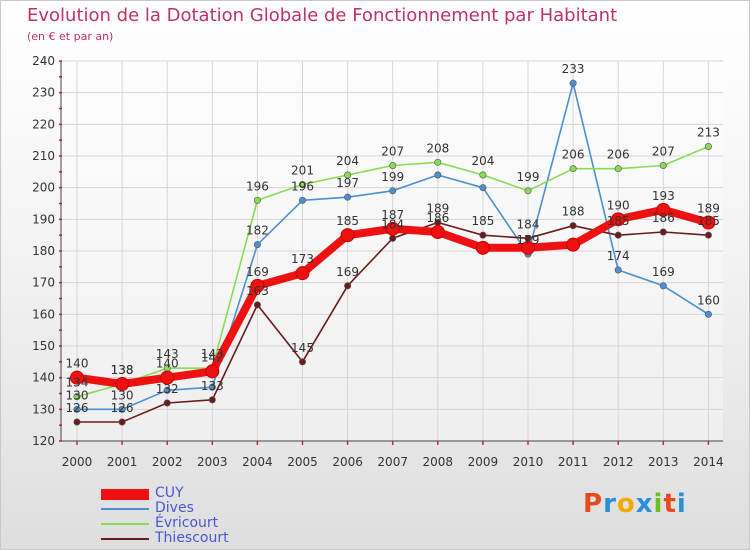 The height and width of the screenshot is (550, 750). I want to click on y-tick-label: 210, so click(43, 156).